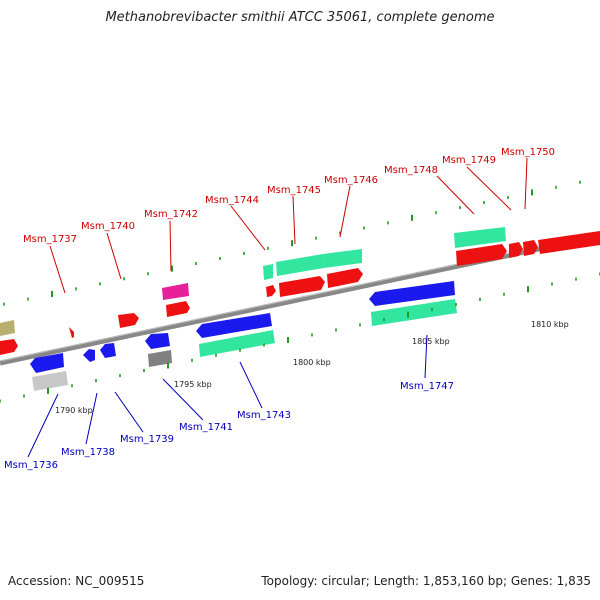 This screenshot has width=600, height=600. What do you see at coordinates (351, 180) in the screenshot?
I see `gene-label: Msm_1746` at bounding box center [351, 180].